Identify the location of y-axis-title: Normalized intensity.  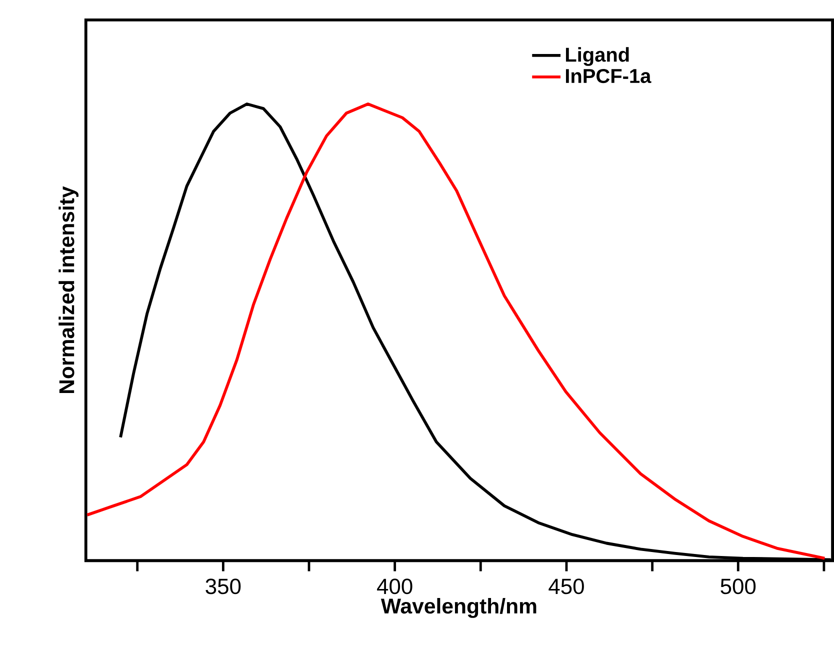
(68, 290).